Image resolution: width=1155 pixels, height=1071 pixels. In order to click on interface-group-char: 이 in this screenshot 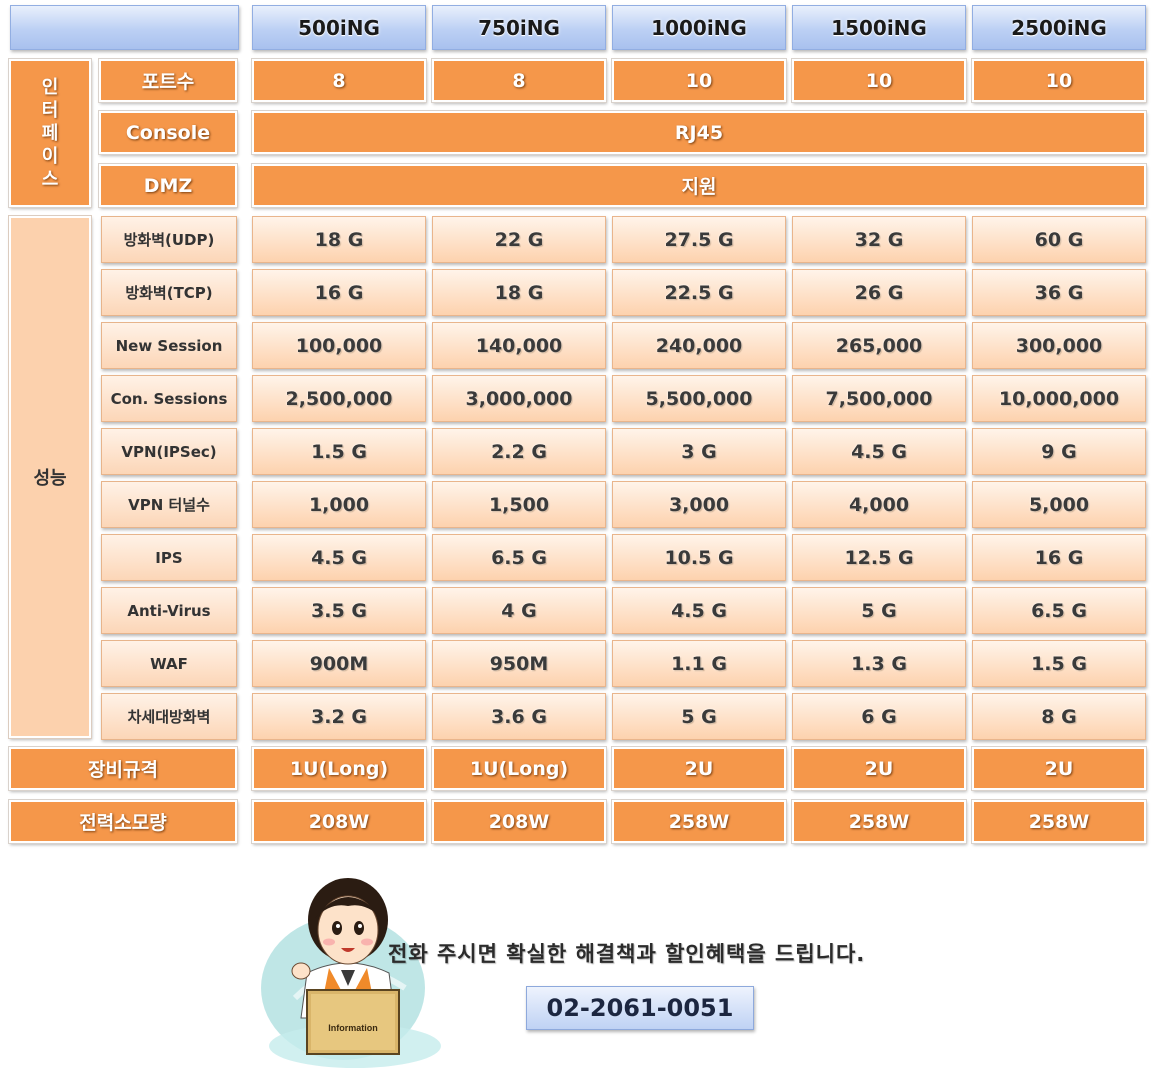, I will do `click(50, 156)`.